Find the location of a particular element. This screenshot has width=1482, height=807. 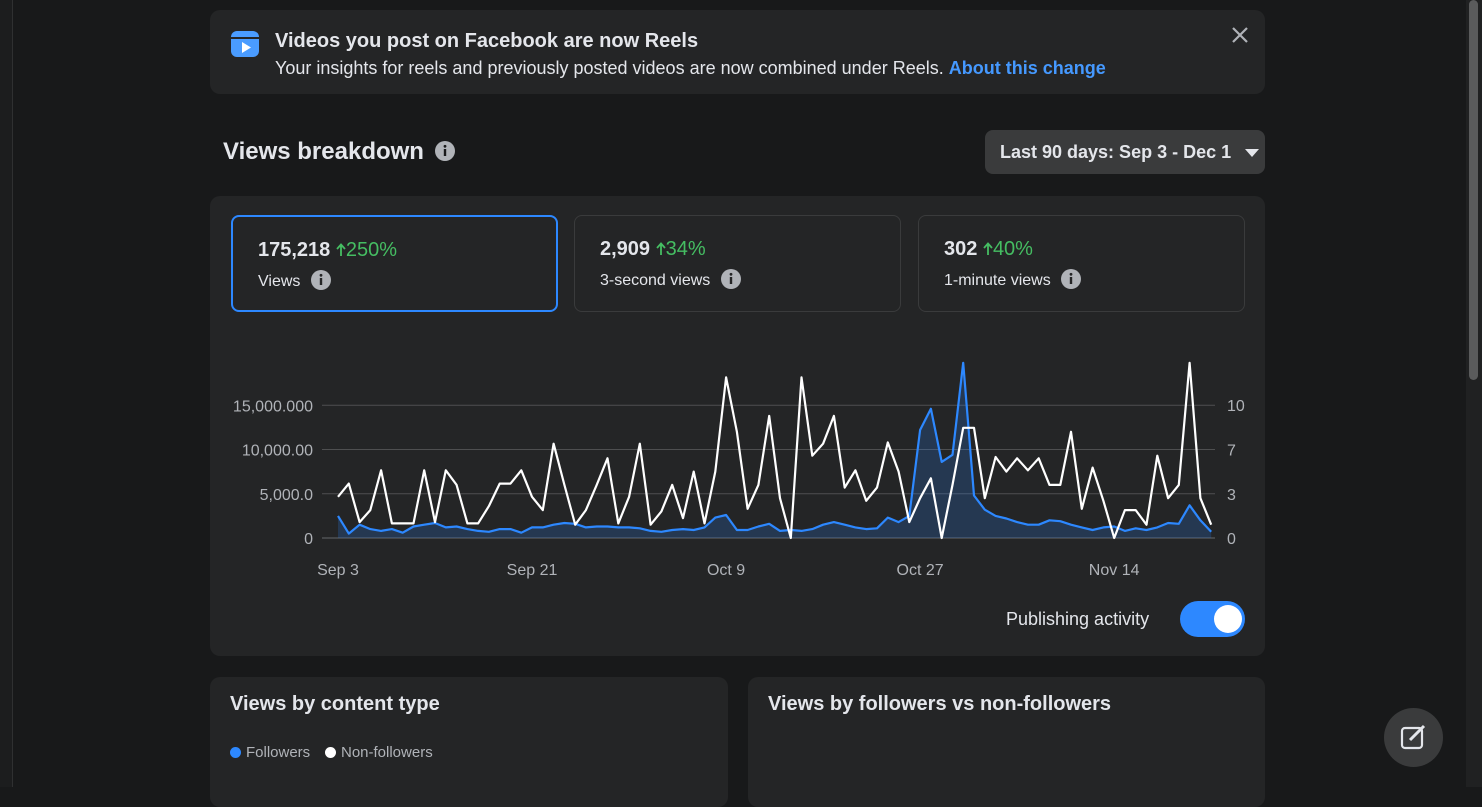

close-button is located at coordinates (1240, 35).